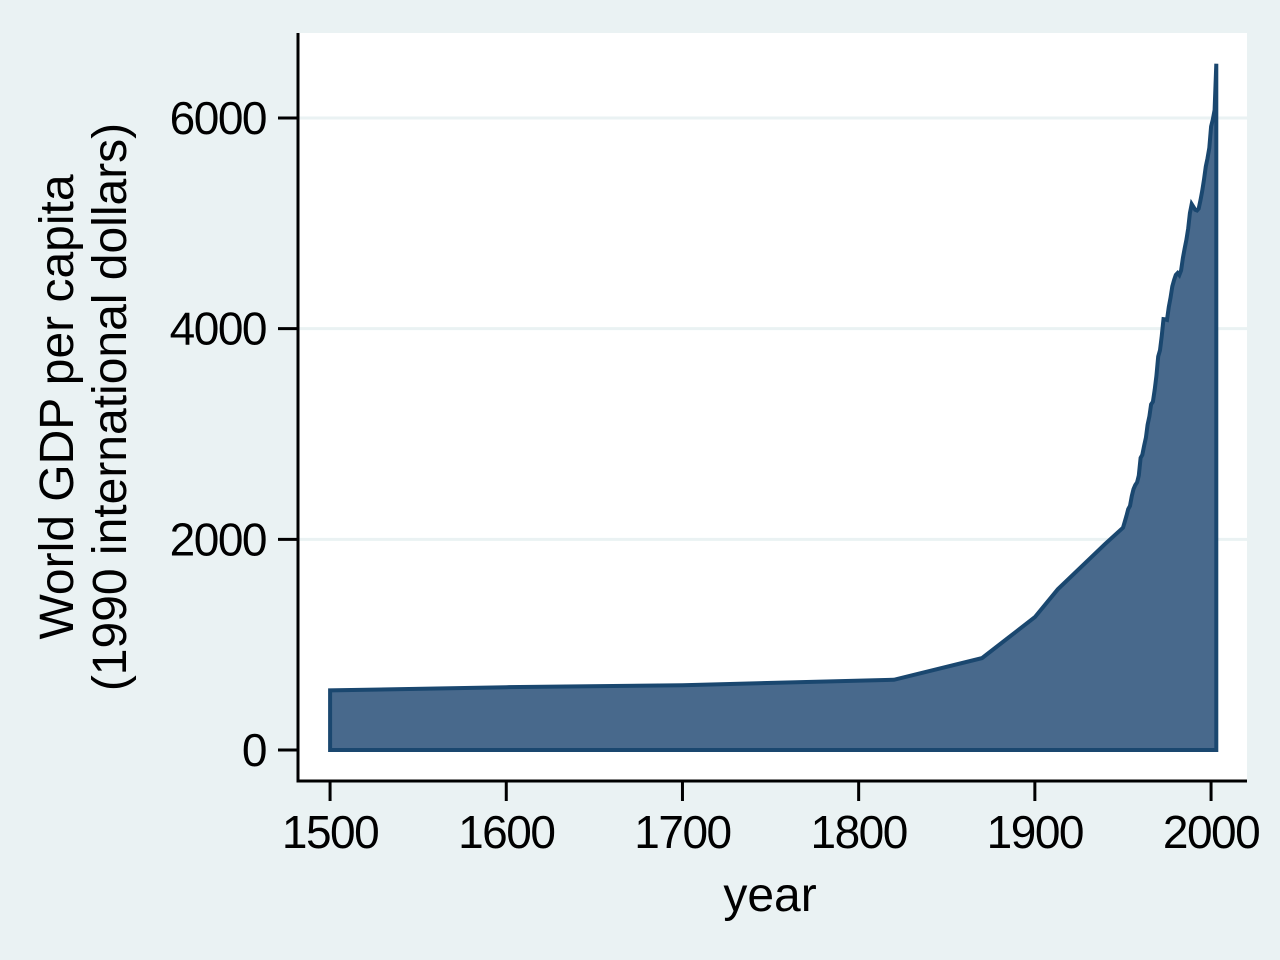 This screenshot has width=1280, height=960. Describe the element at coordinates (682, 832) in the screenshot. I see `x-tick-label: 1700` at that location.